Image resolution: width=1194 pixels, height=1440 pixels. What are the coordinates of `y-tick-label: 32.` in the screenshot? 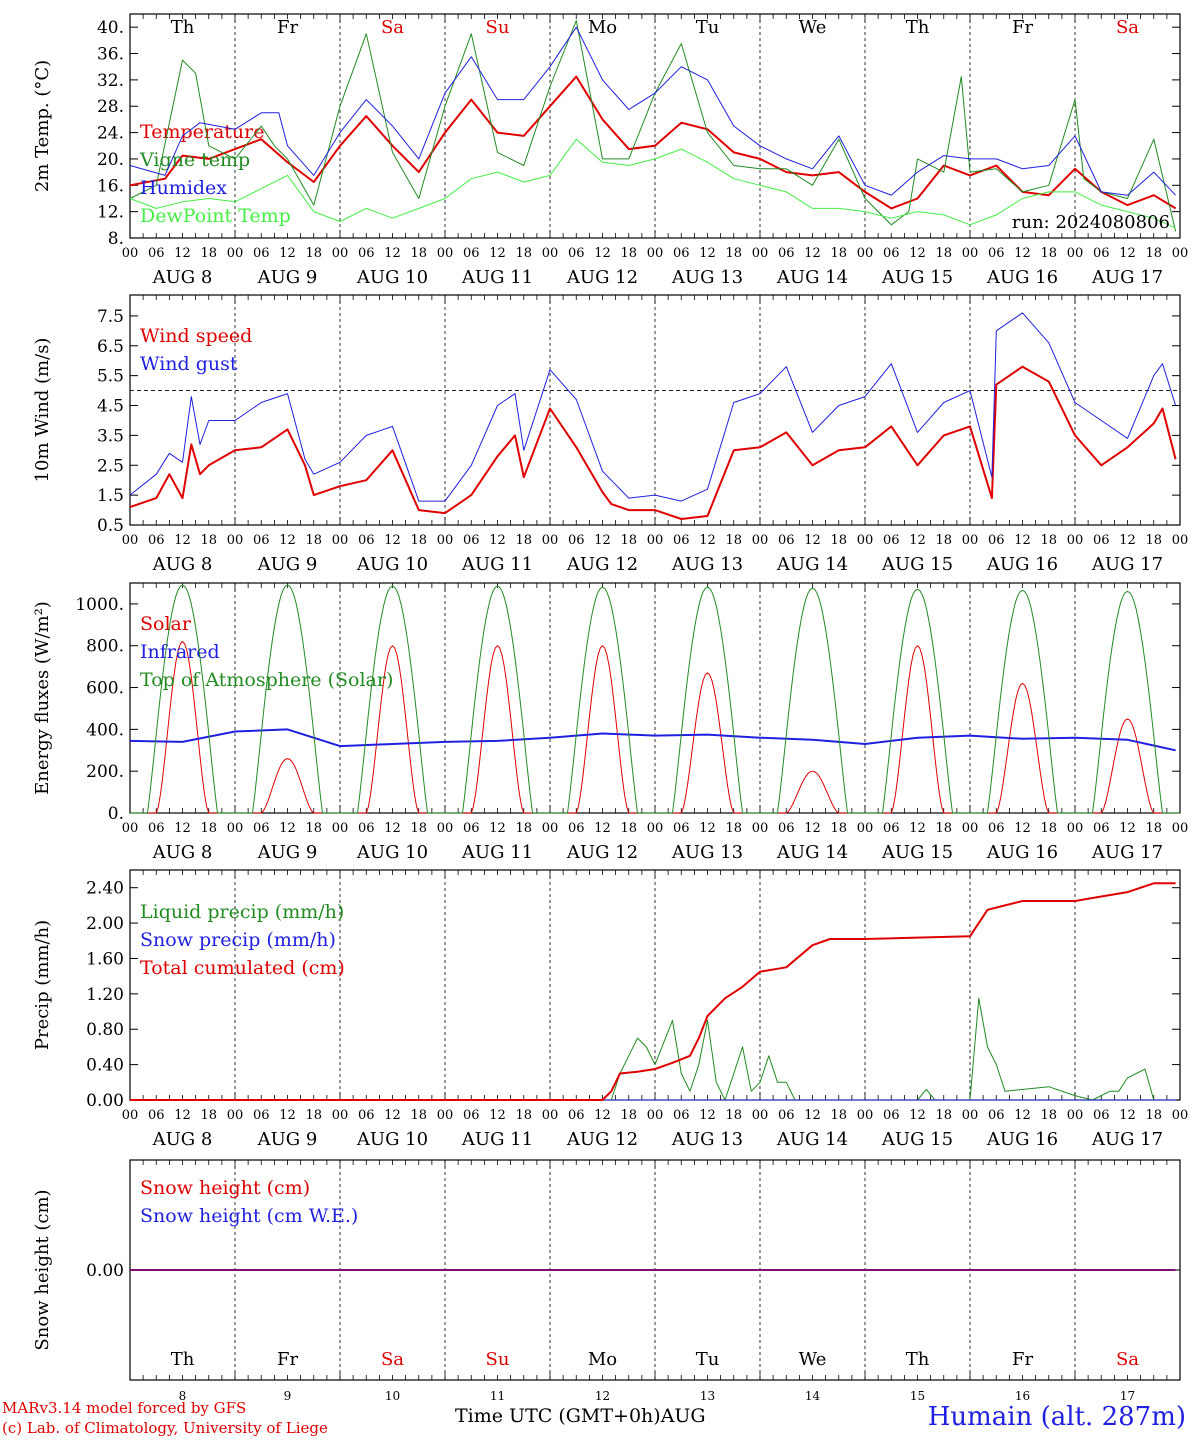 It's located at (110, 81).